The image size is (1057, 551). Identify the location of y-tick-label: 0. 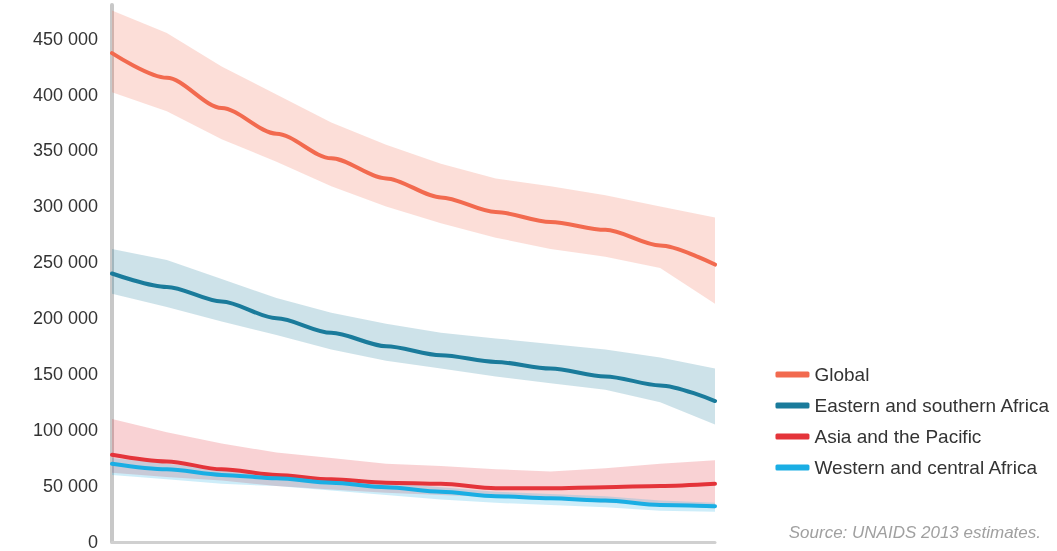
(92, 541).